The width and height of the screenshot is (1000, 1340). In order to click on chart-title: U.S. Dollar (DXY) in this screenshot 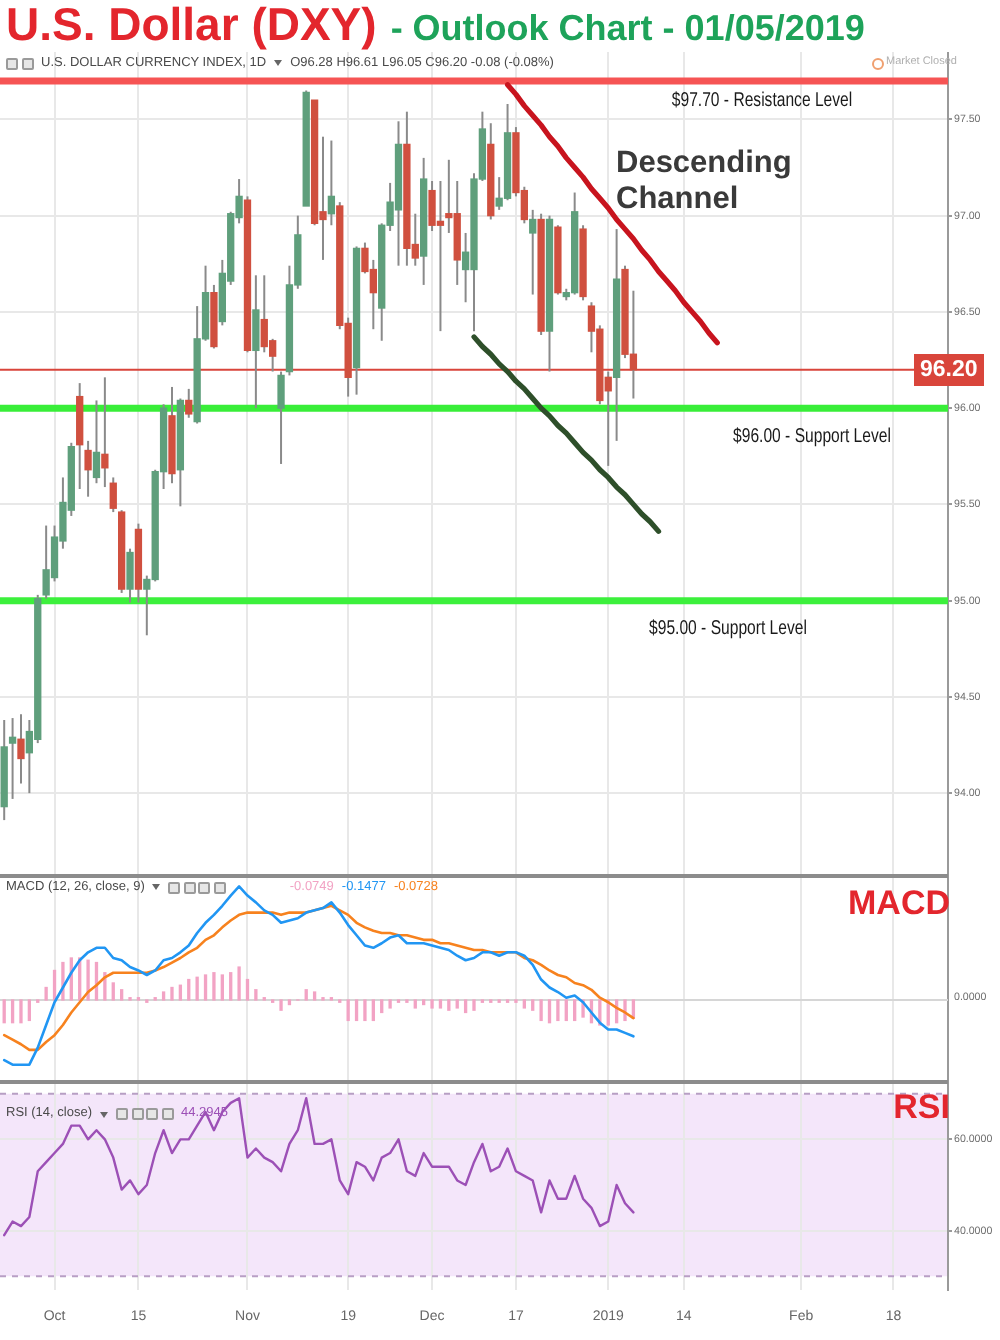, I will do `click(191, 25)`.